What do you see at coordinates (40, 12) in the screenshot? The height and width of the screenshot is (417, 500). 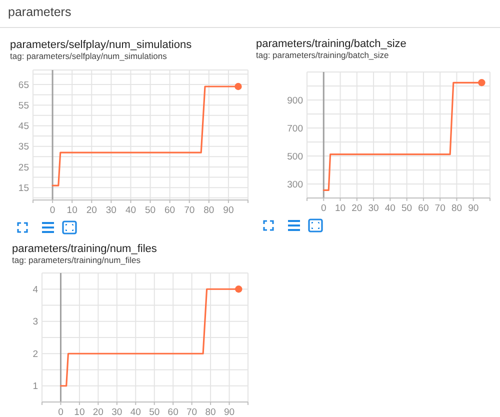 I see `text: parameters` at bounding box center [40, 12].